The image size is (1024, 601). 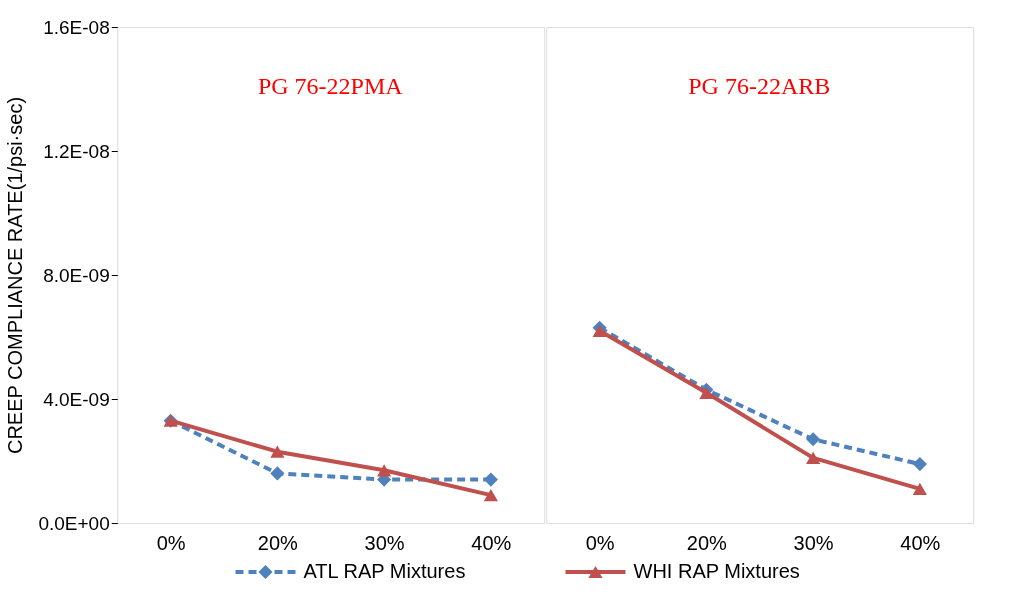 What do you see at coordinates (76, 399) in the screenshot?
I see `y-tick-label: 4.0E-09` at bounding box center [76, 399].